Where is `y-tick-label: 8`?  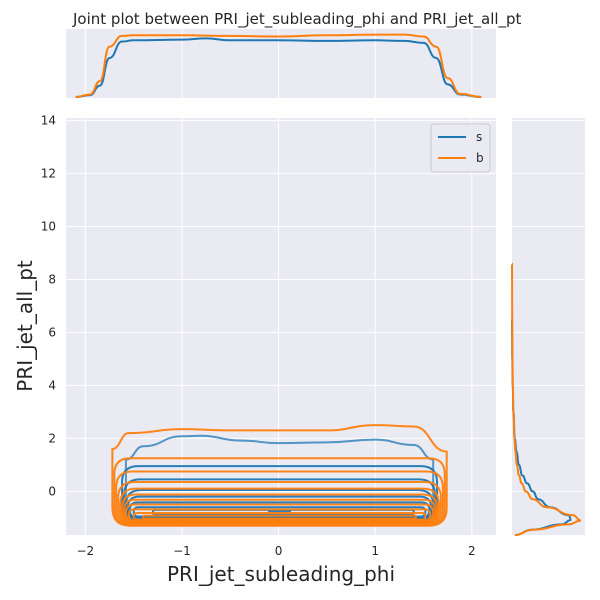 y-tick-label: 8 is located at coordinates (52, 280).